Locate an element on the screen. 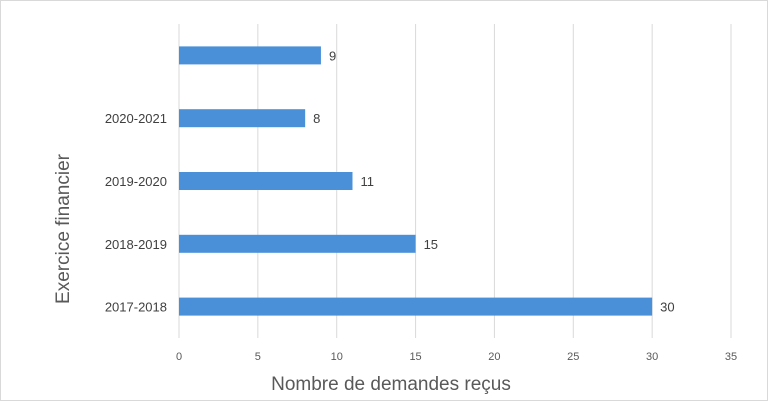 This screenshot has height=401, width=768. y-axis-title: Exercice financier is located at coordinates (63, 228).